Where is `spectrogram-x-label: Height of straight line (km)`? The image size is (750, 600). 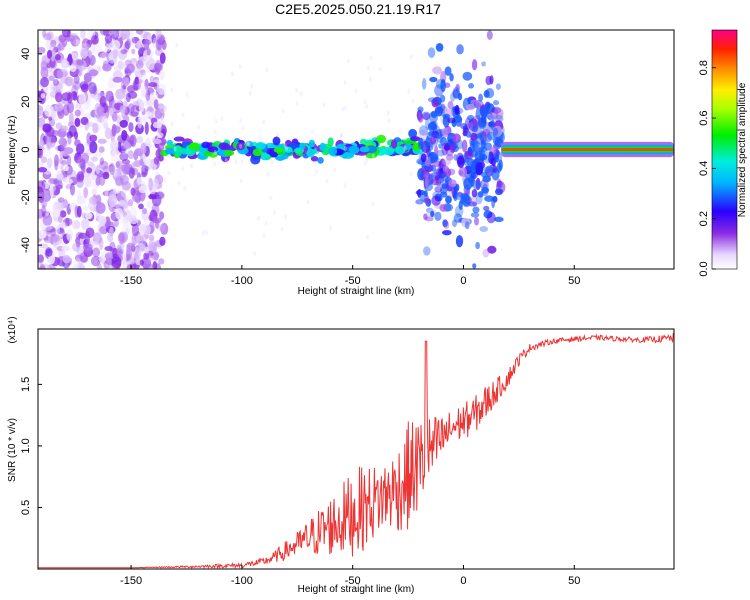
spectrogram-x-label: Height of straight line (km) is located at coordinates (356, 291).